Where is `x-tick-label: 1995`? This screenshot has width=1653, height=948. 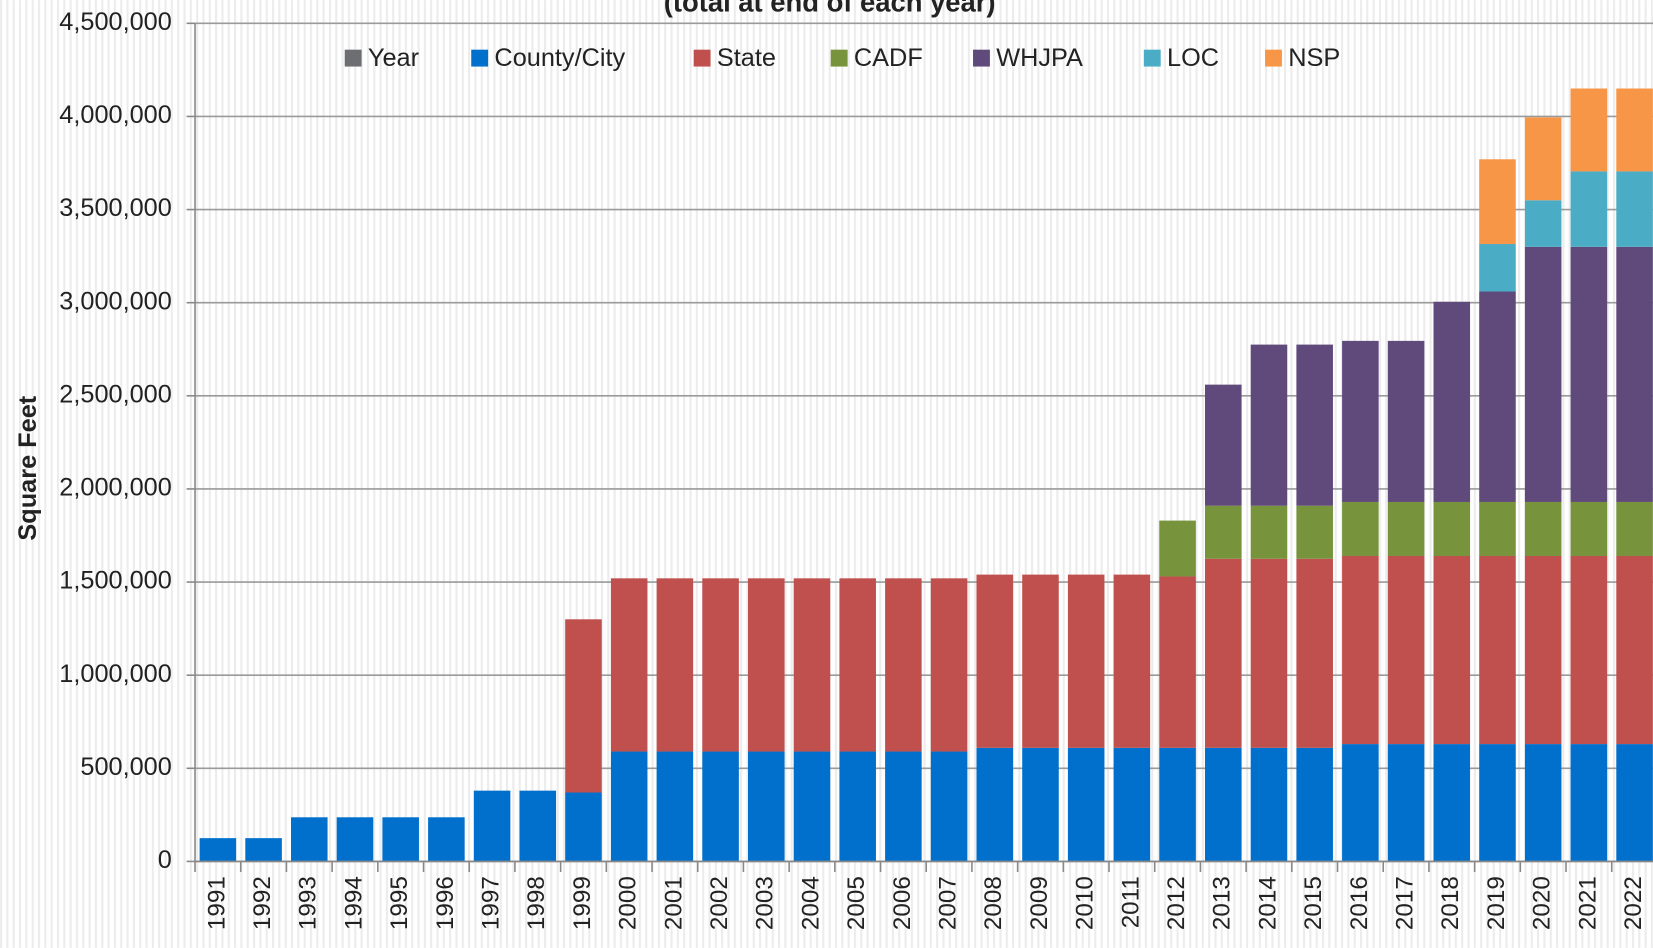
x-tick-label: 1995 is located at coordinates (399, 903).